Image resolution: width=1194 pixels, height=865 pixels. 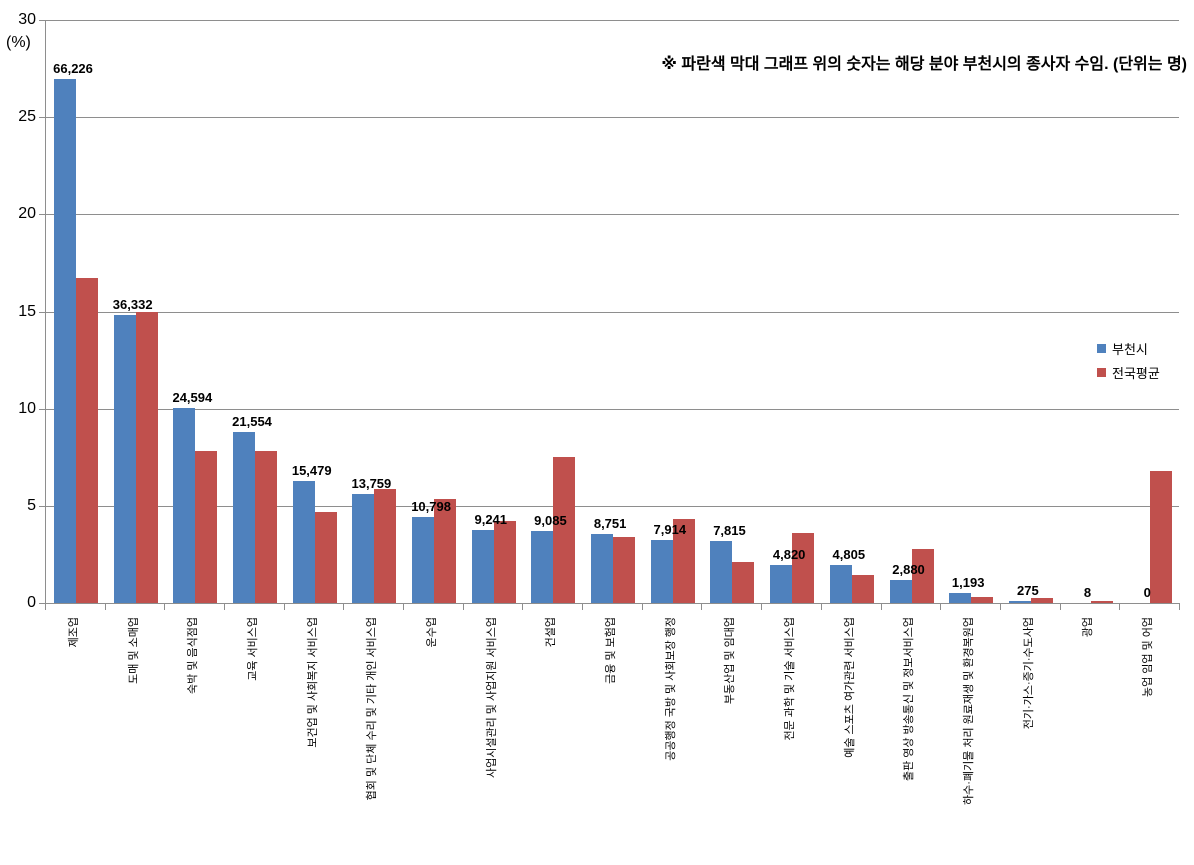 What do you see at coordinates (610, 523) in the screenshot?
I see `bar-value-label: 8,751` at bounding box center [610, 523].